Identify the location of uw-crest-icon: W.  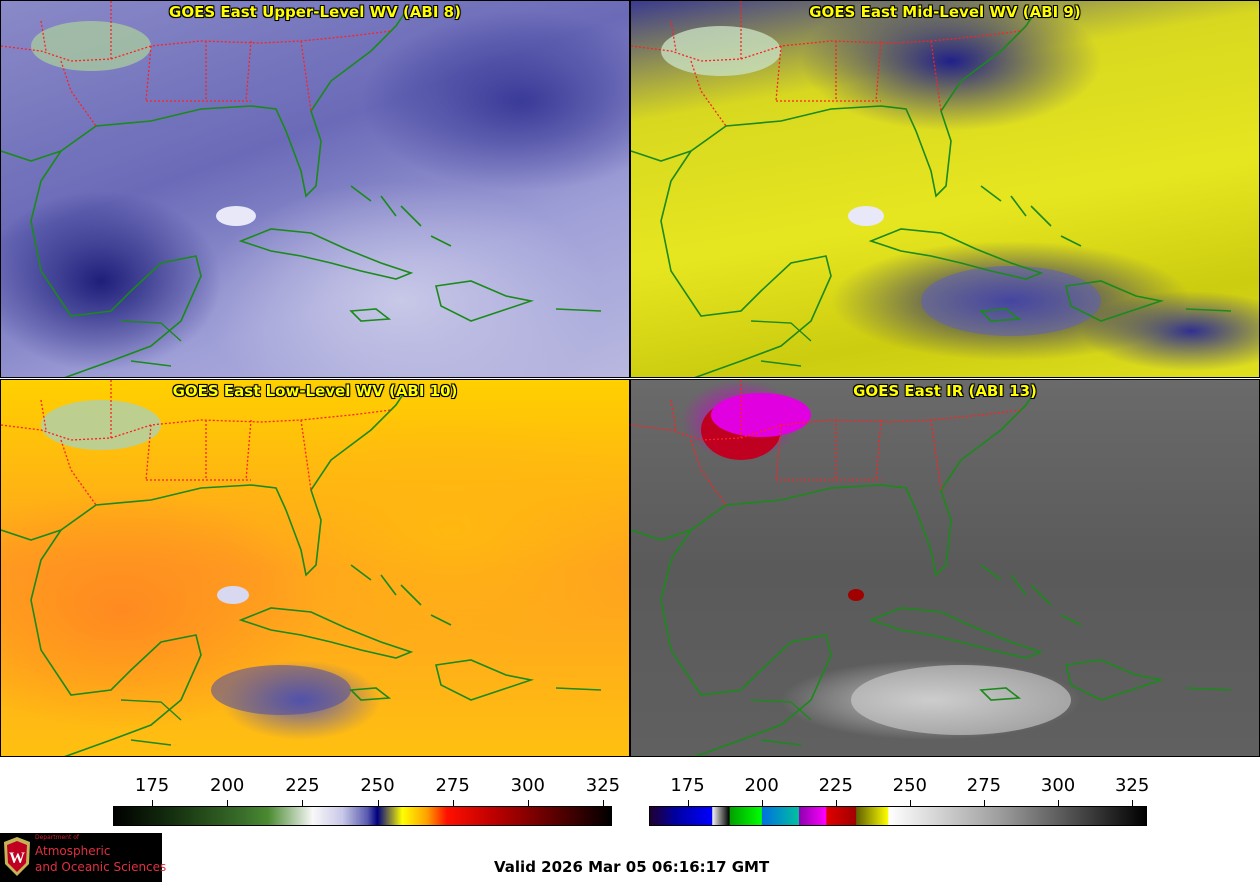
(17, 856).